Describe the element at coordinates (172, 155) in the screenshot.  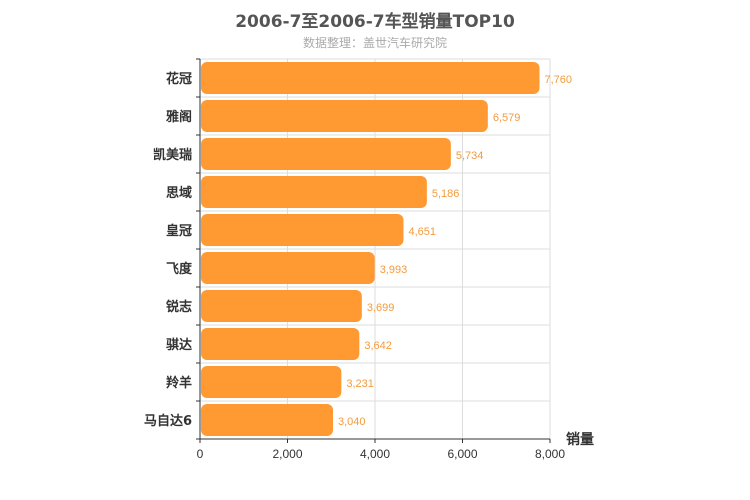
I see `category-label: 凯美瑞` at that location.